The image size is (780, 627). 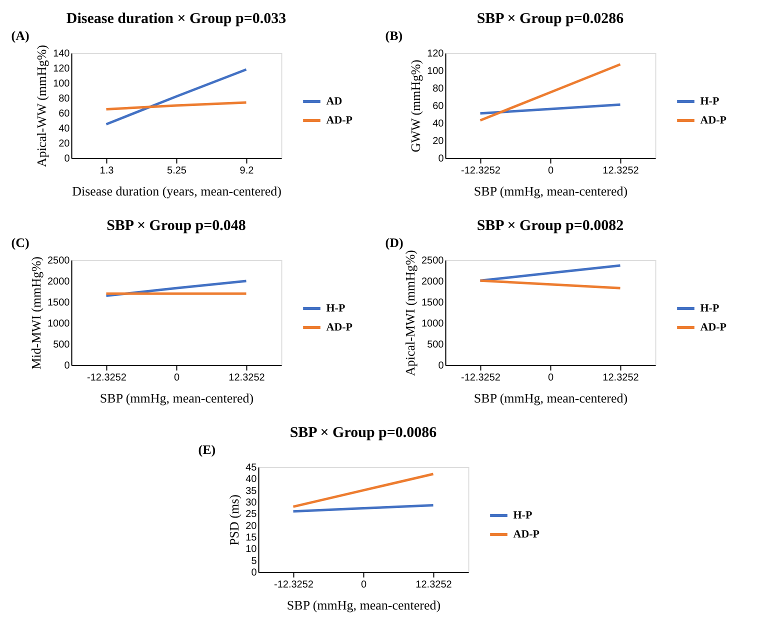 I want to click on chart-title: SBP × Group p=0.0286, so click(x=550, y=19).